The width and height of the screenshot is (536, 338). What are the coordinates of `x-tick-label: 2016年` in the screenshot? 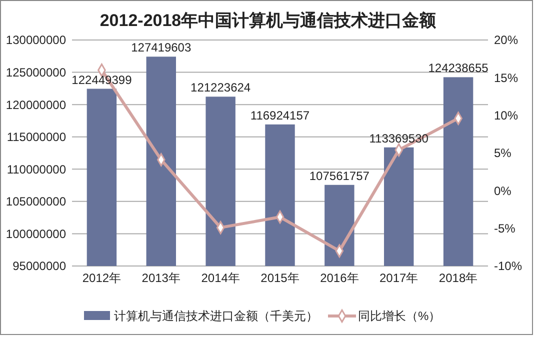 It's located at (339, 278).